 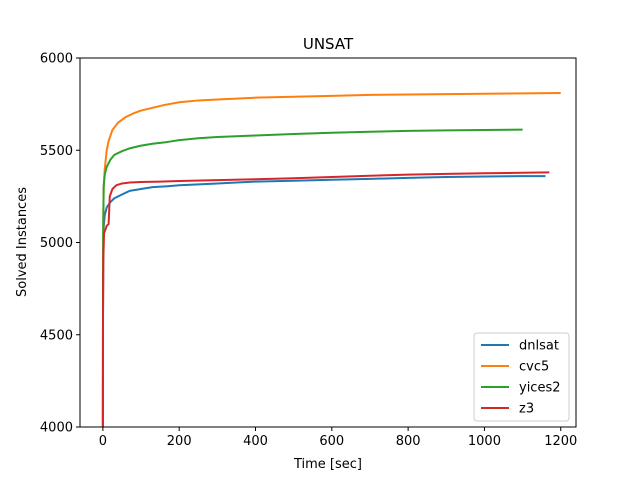 What do you see at coordinates (484, 441) in the screenshot?
I see `x-tick-label: 1000` at bounding box center [484, 441].